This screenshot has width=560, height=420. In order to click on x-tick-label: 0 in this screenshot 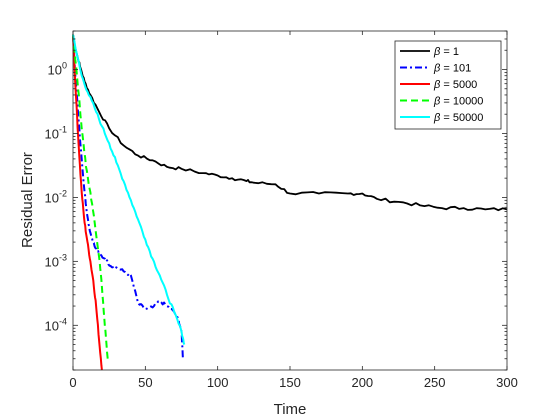, I will do `click(72, 382)`.